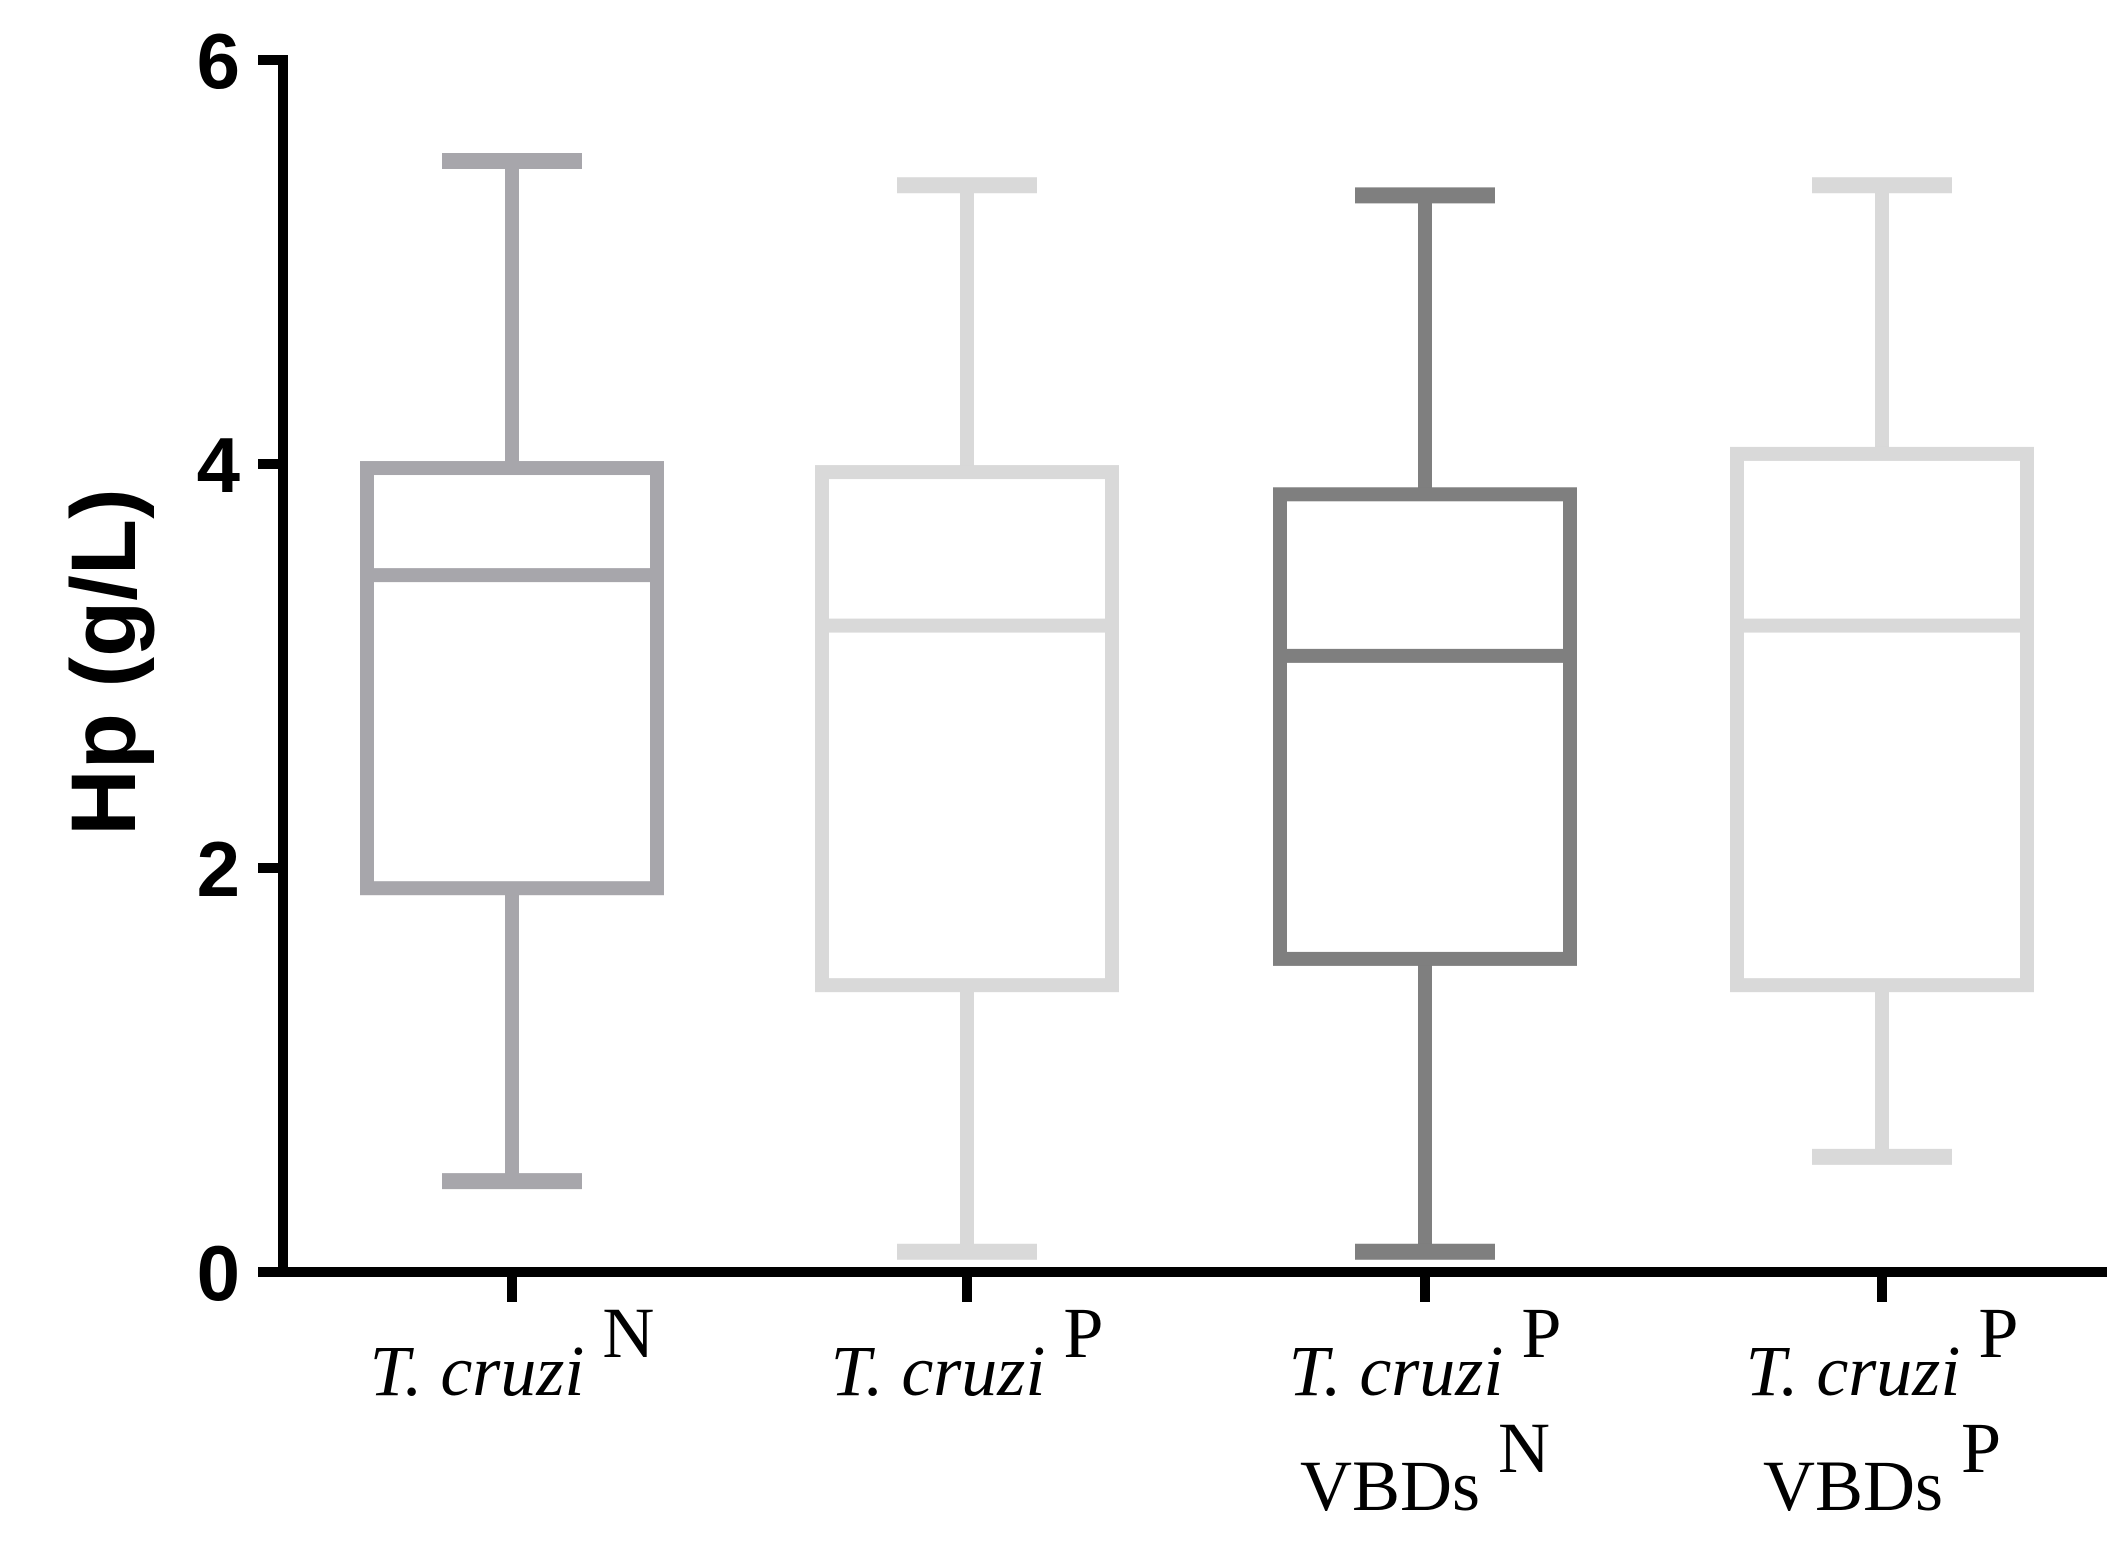 The width and height of the screenshot is (2121, 1545). Describe the element at coordinates (1524, 1448) in the screenshot. I see `category-label-line2-superscript: N` at that location.